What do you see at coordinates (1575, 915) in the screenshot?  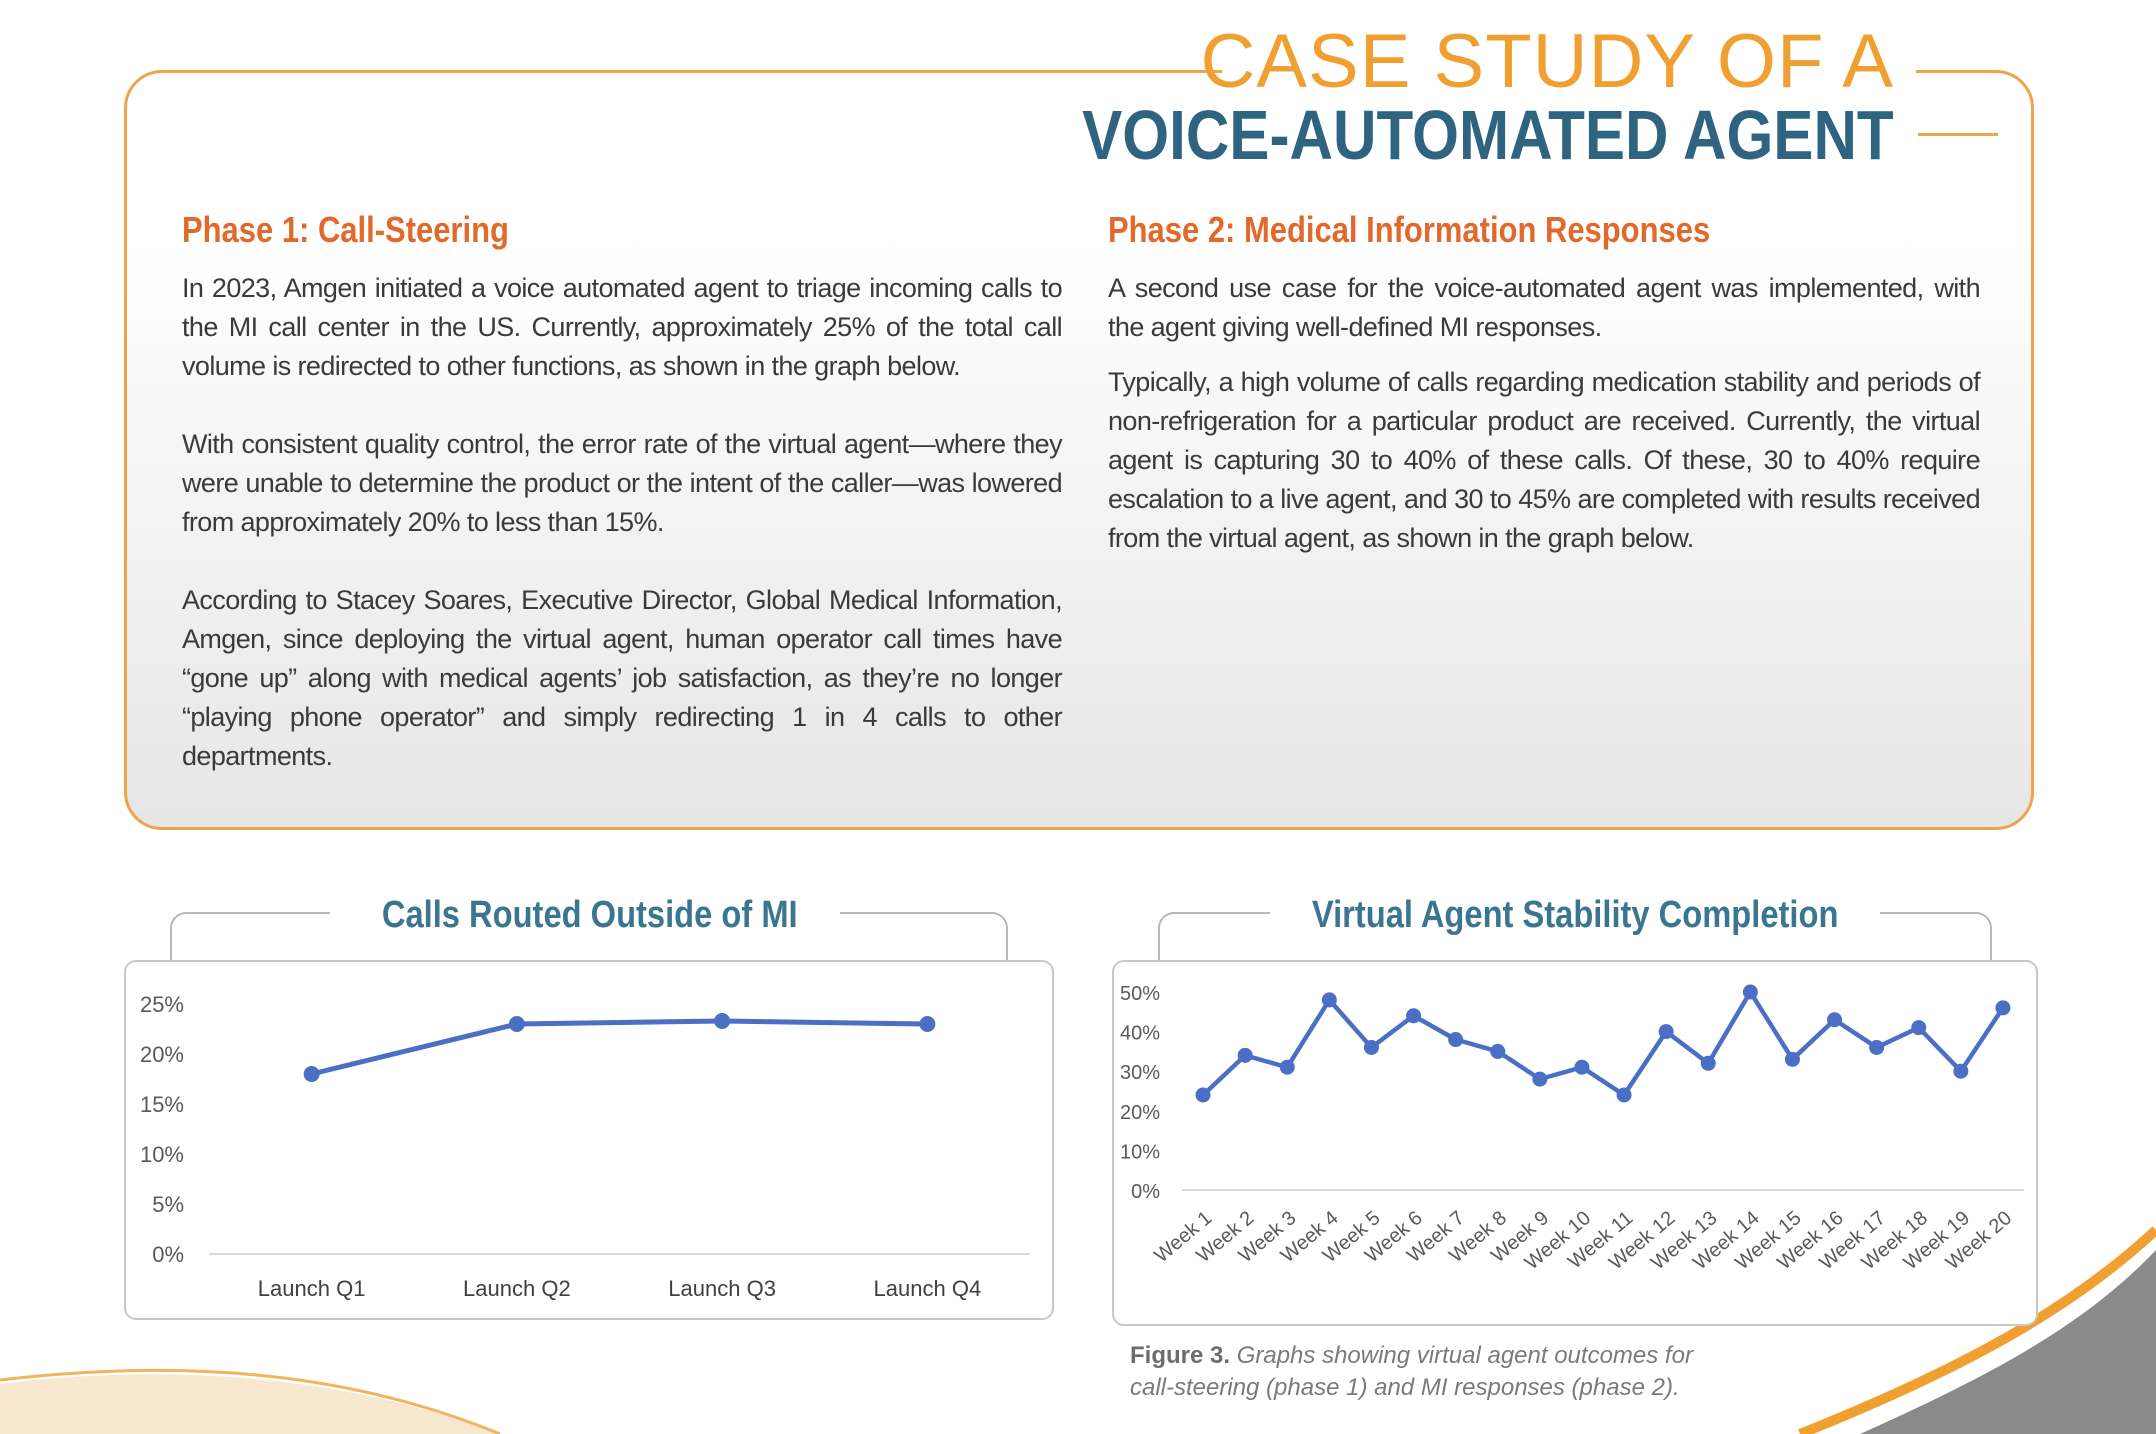 I see `chart2-title: Virtual Agent Stability Completion` at bounding box center [1575, 915].